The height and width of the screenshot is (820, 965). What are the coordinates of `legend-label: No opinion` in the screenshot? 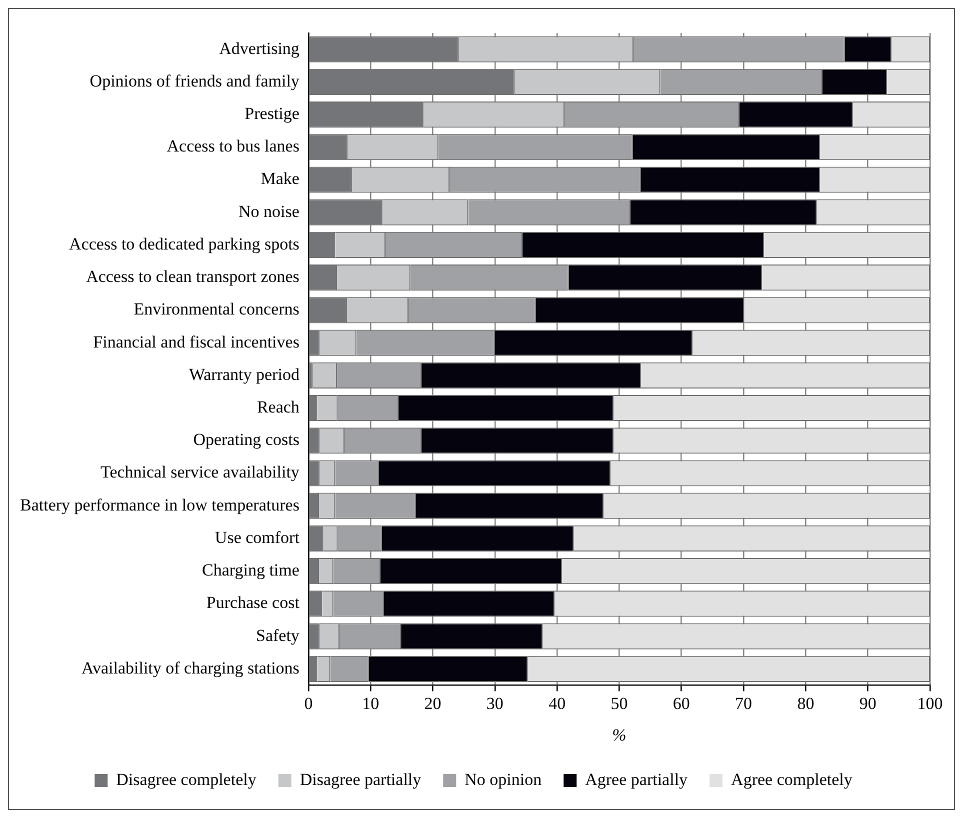 It's located at (503, 779).